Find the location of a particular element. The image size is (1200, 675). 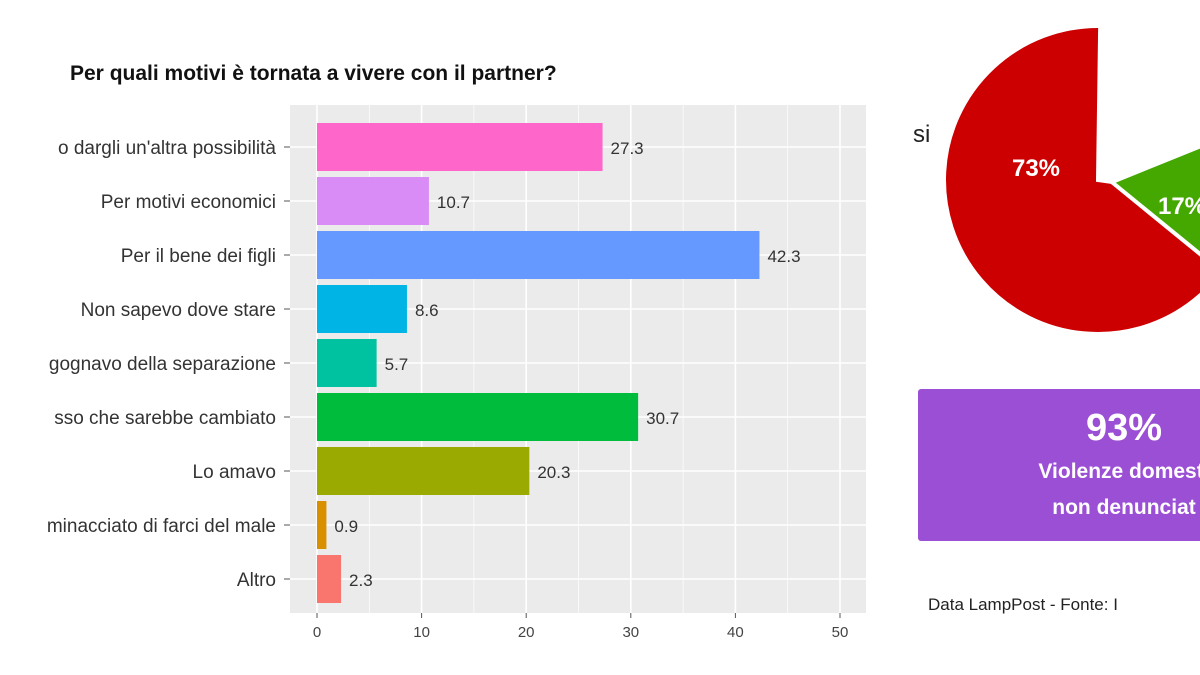

value-label: 10.7 is located at coordinates (453, 202).